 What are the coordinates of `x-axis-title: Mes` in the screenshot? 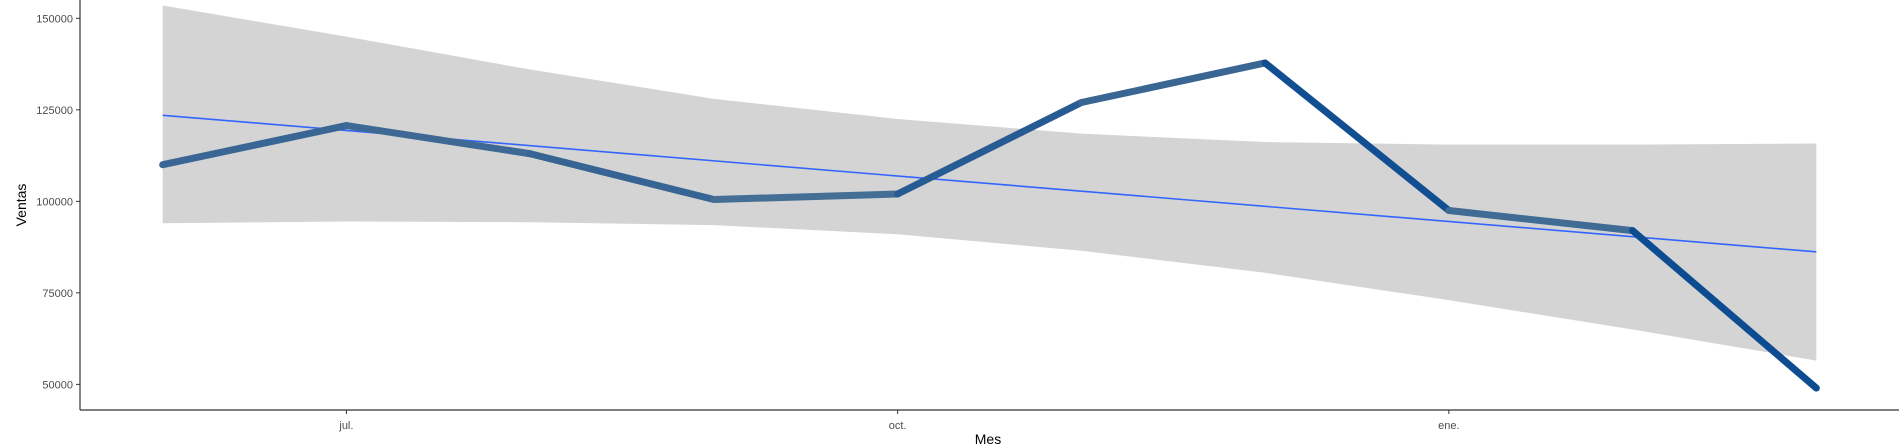 It's located at (988, 439).